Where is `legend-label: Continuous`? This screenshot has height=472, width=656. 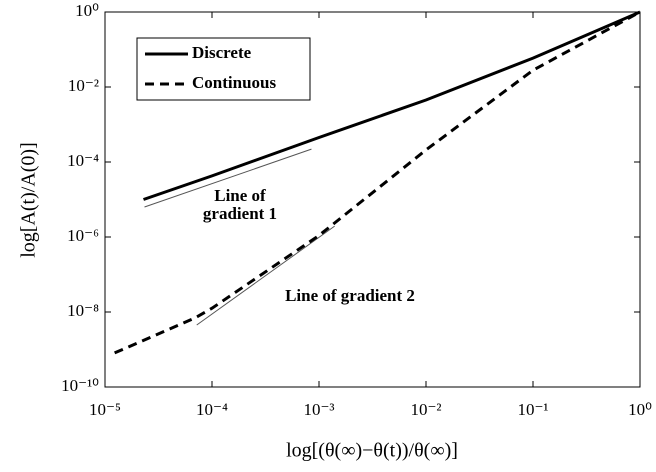
legend-label: Continuous is located at coordinates (234, 82).